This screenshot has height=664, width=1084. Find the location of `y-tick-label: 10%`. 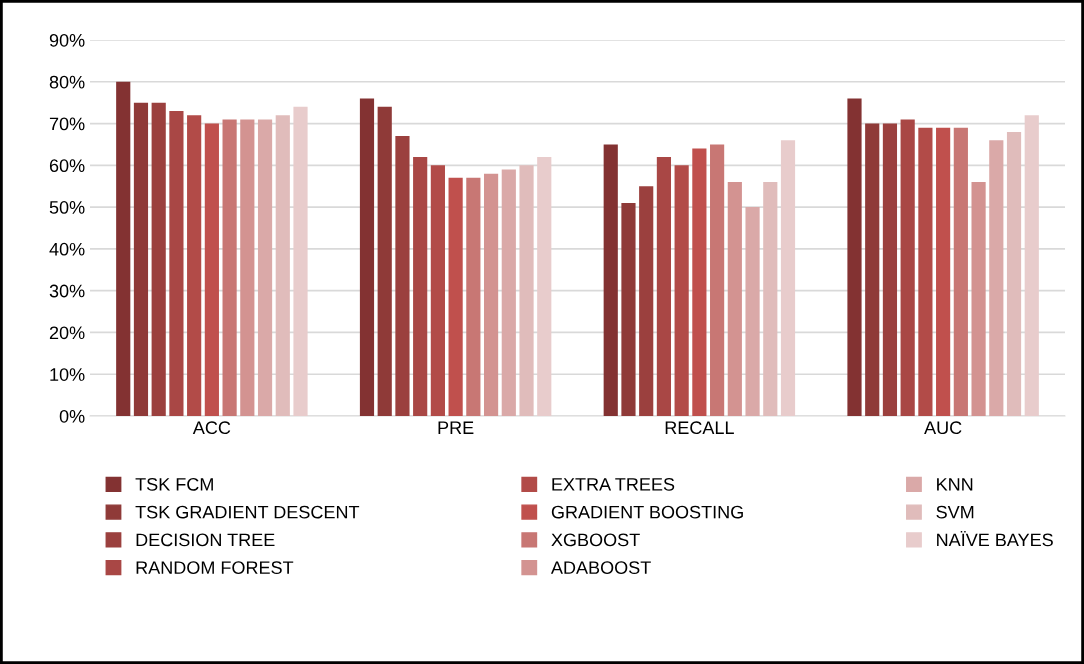

y-tick-label: 10% is located at coordinates (67, 374).